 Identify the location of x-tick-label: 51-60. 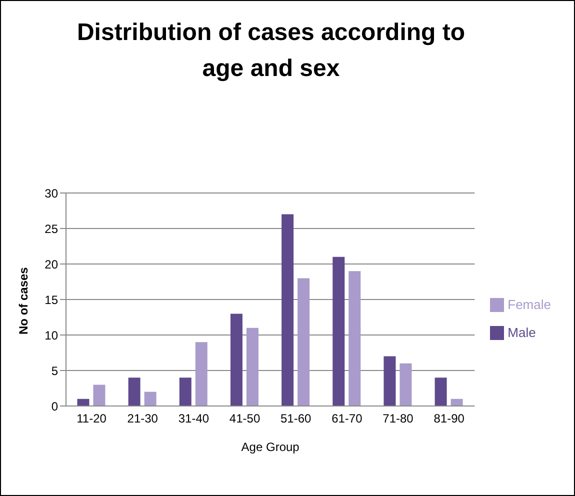
(296, 419).